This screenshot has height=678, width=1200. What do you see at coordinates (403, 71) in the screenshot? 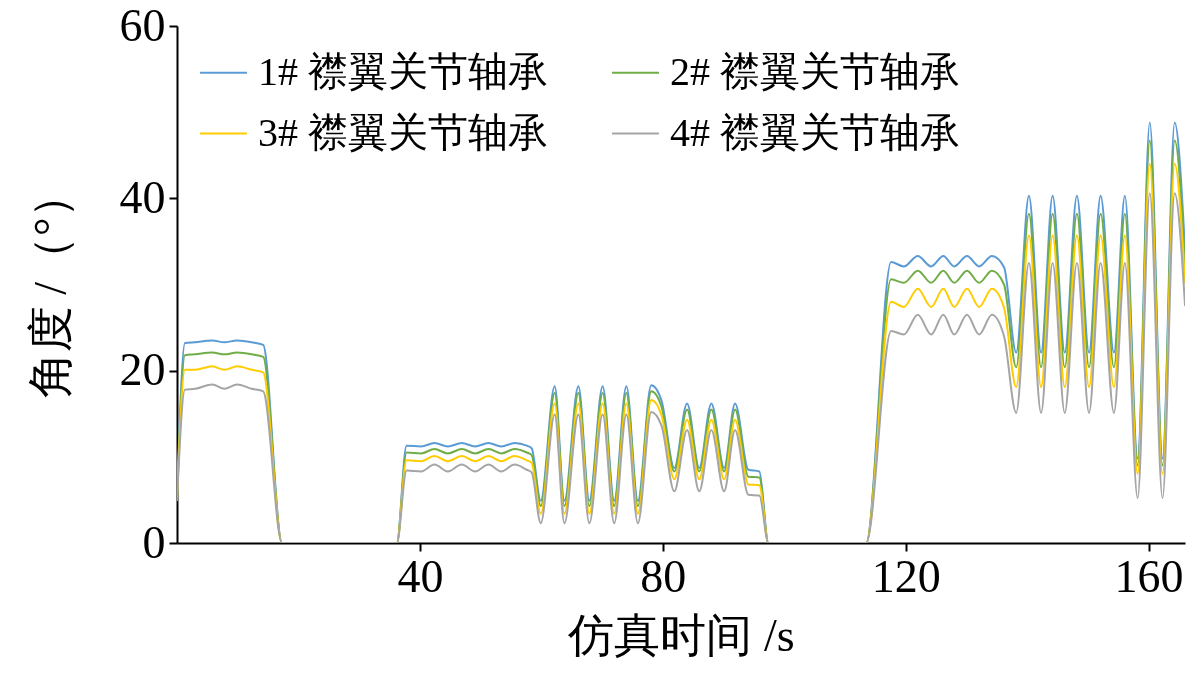
I see `legend-label: 1# 襟翼关节轴承` at bounding box center [403, 71].